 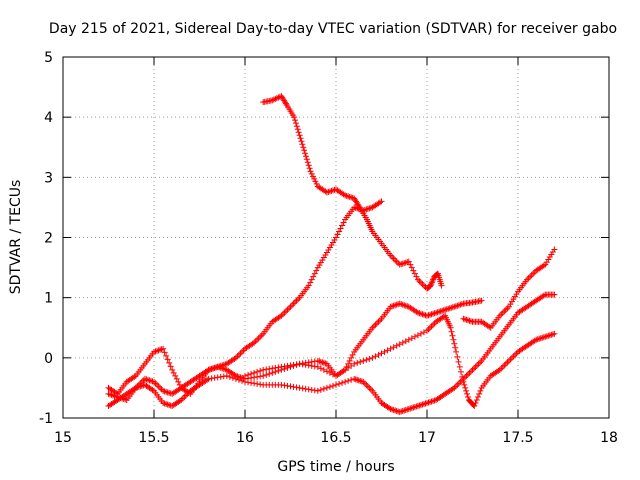 What do you see at coordinates (295, 353) in the screenshot?
I see `series-track-mid` at bounding box center [295, 353].